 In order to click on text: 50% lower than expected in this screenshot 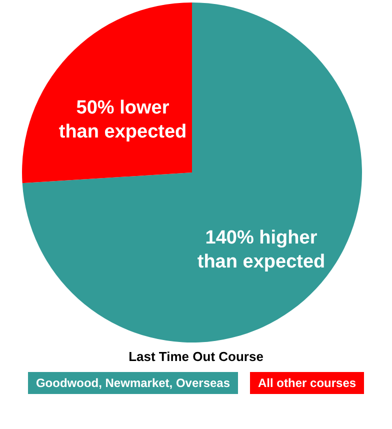, I will do `click(122, 119)`.